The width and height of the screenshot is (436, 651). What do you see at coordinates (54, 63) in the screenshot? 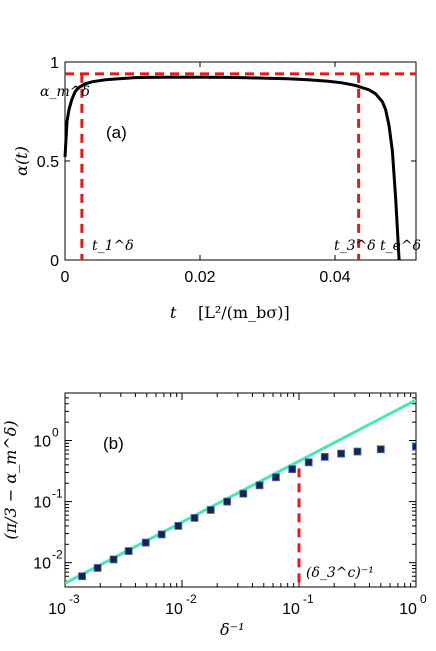
I see `panel-a-y-tick-label: 1` at bounding box center [54, 63].